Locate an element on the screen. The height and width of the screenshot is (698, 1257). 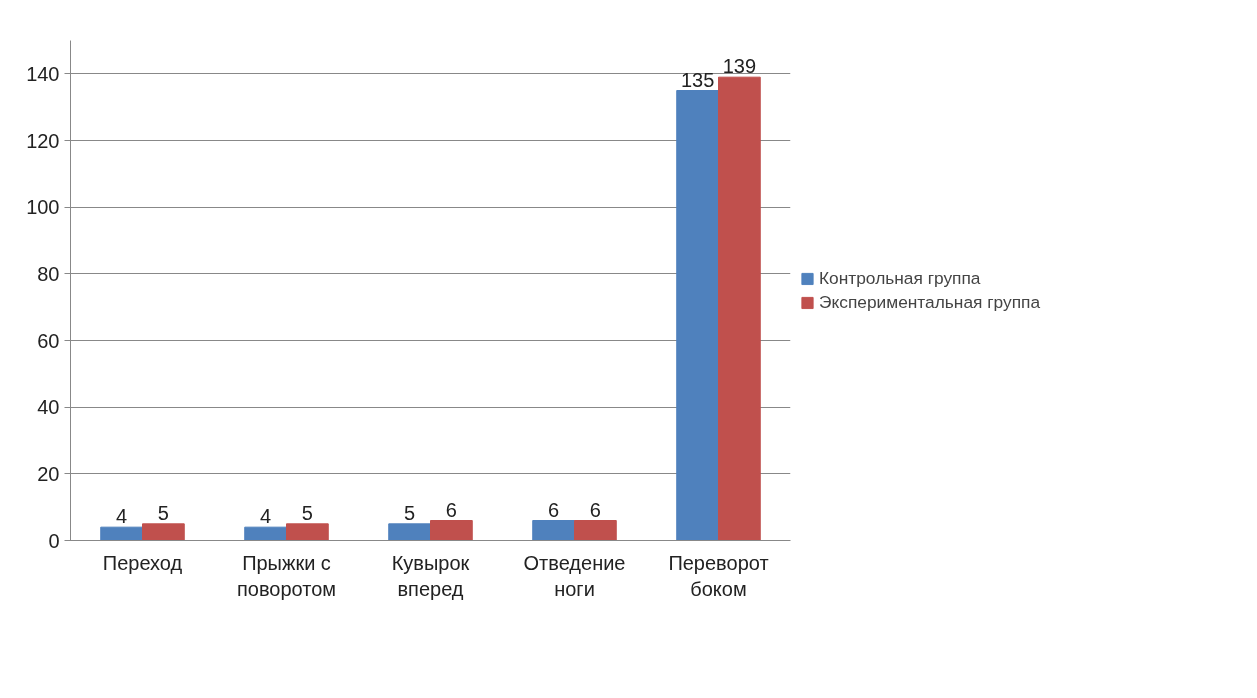
y-tick-label: 60 is located at coordinates (48, 340).